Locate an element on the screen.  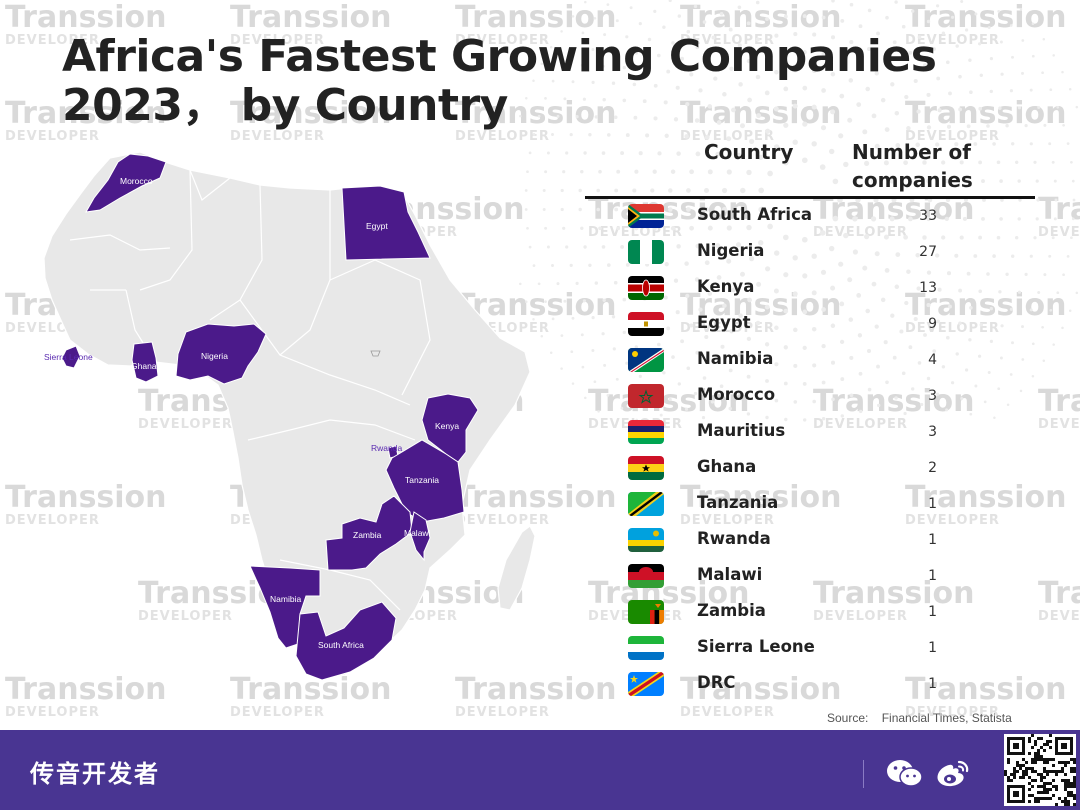
wechat-icon is located at coordinates (905, 774).